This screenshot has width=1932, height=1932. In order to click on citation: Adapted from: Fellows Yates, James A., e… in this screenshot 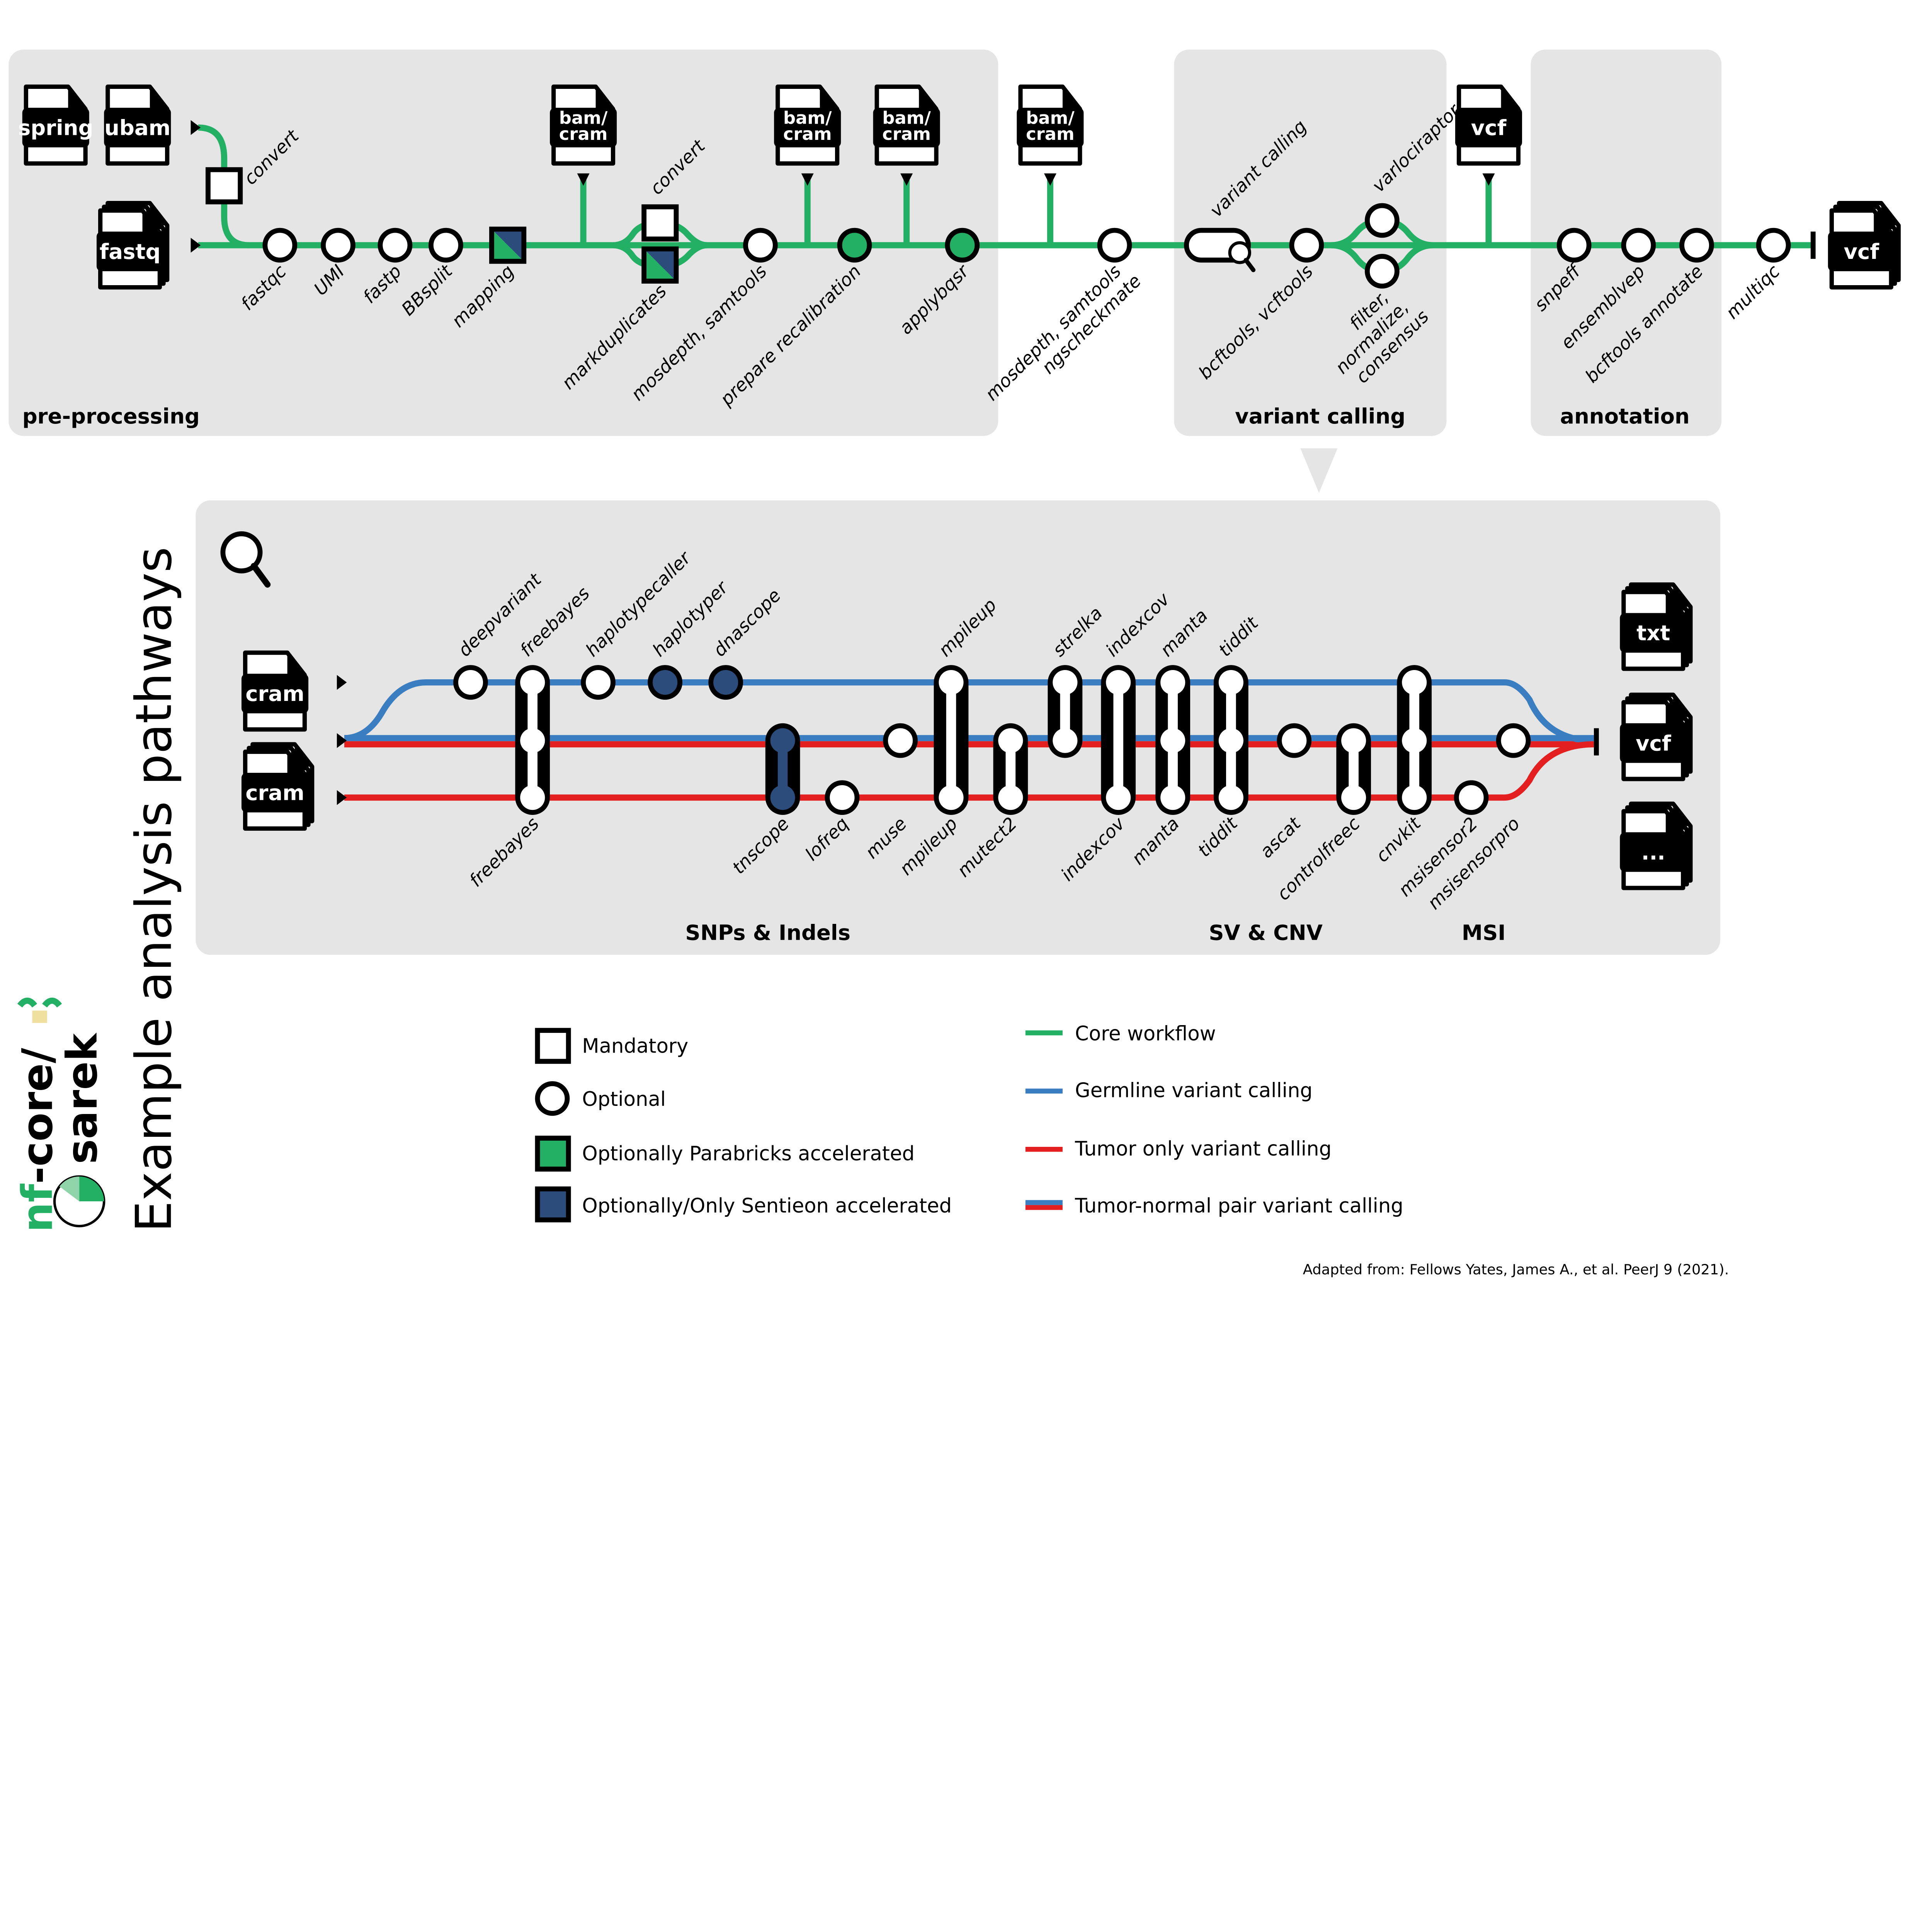, I will do `click(1516, 1269)`.